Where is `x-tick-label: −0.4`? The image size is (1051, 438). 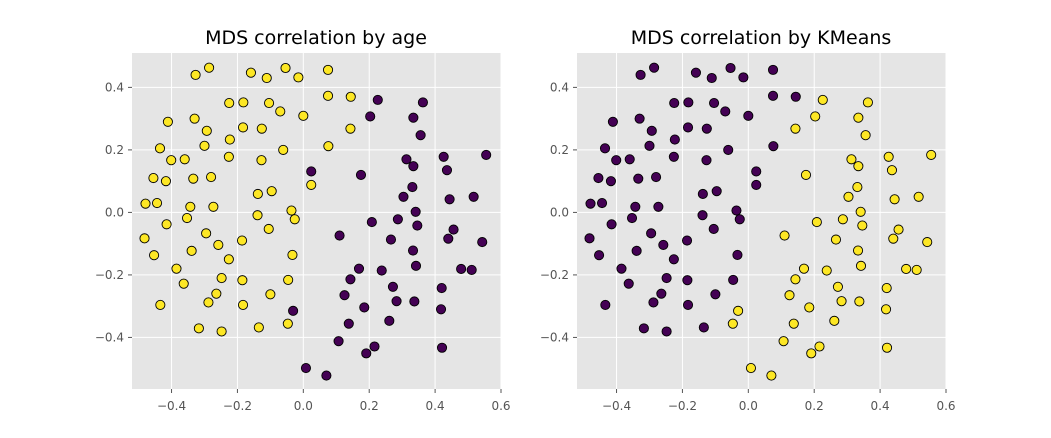
x-tick-label: −0.4 is located at coordinates (616, 406).